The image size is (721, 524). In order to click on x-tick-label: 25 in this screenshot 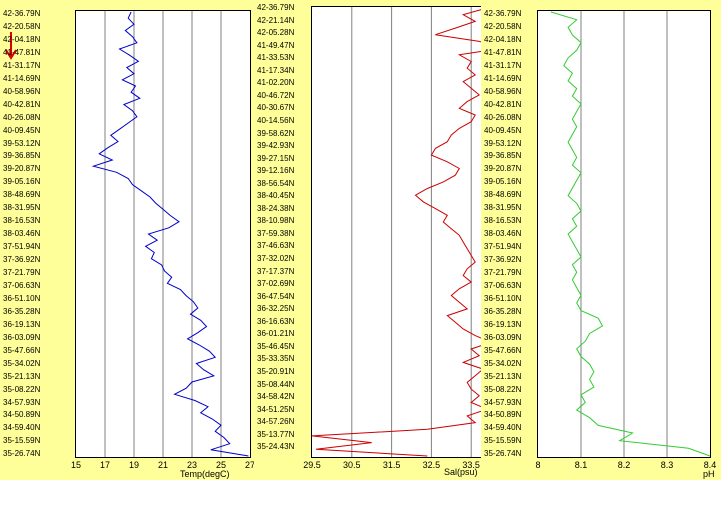, I will do `click(221, 465)`.